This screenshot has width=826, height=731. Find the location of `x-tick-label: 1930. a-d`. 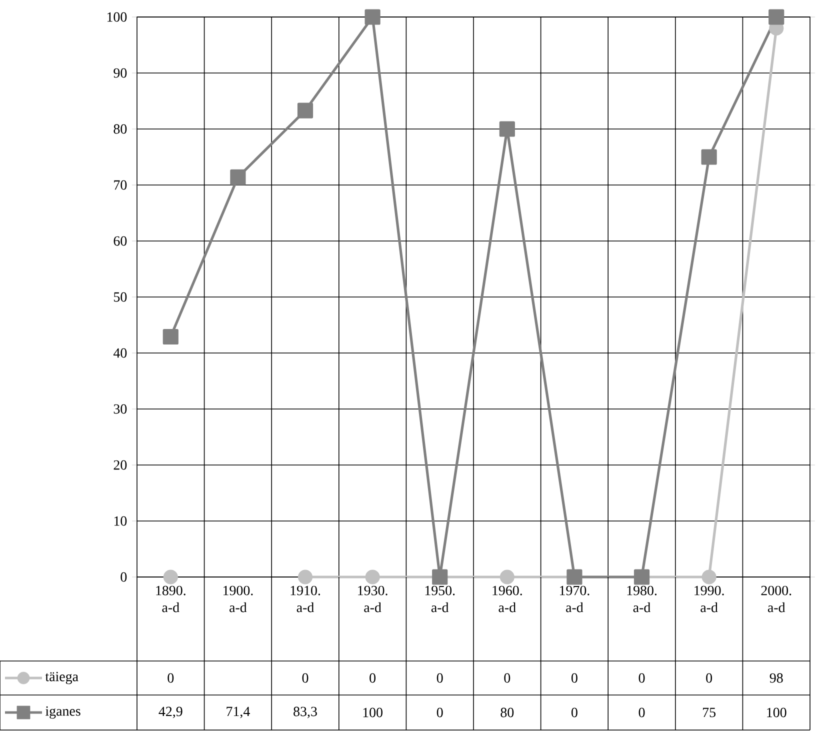

x-tick-label: 1930. a-d is located at coordinates (373, 599).